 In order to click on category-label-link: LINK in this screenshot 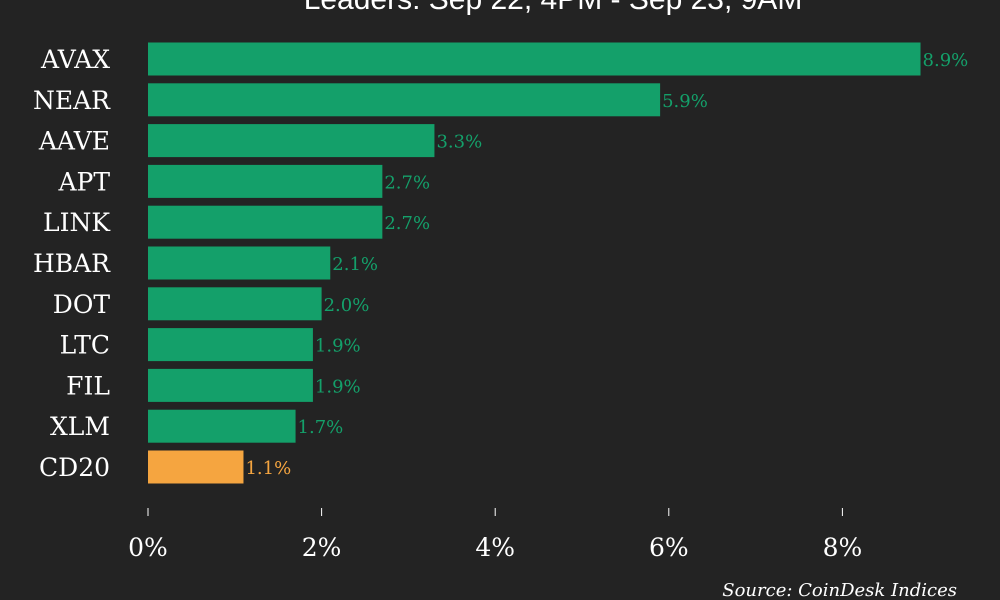, I will do `click(77, 222)`.